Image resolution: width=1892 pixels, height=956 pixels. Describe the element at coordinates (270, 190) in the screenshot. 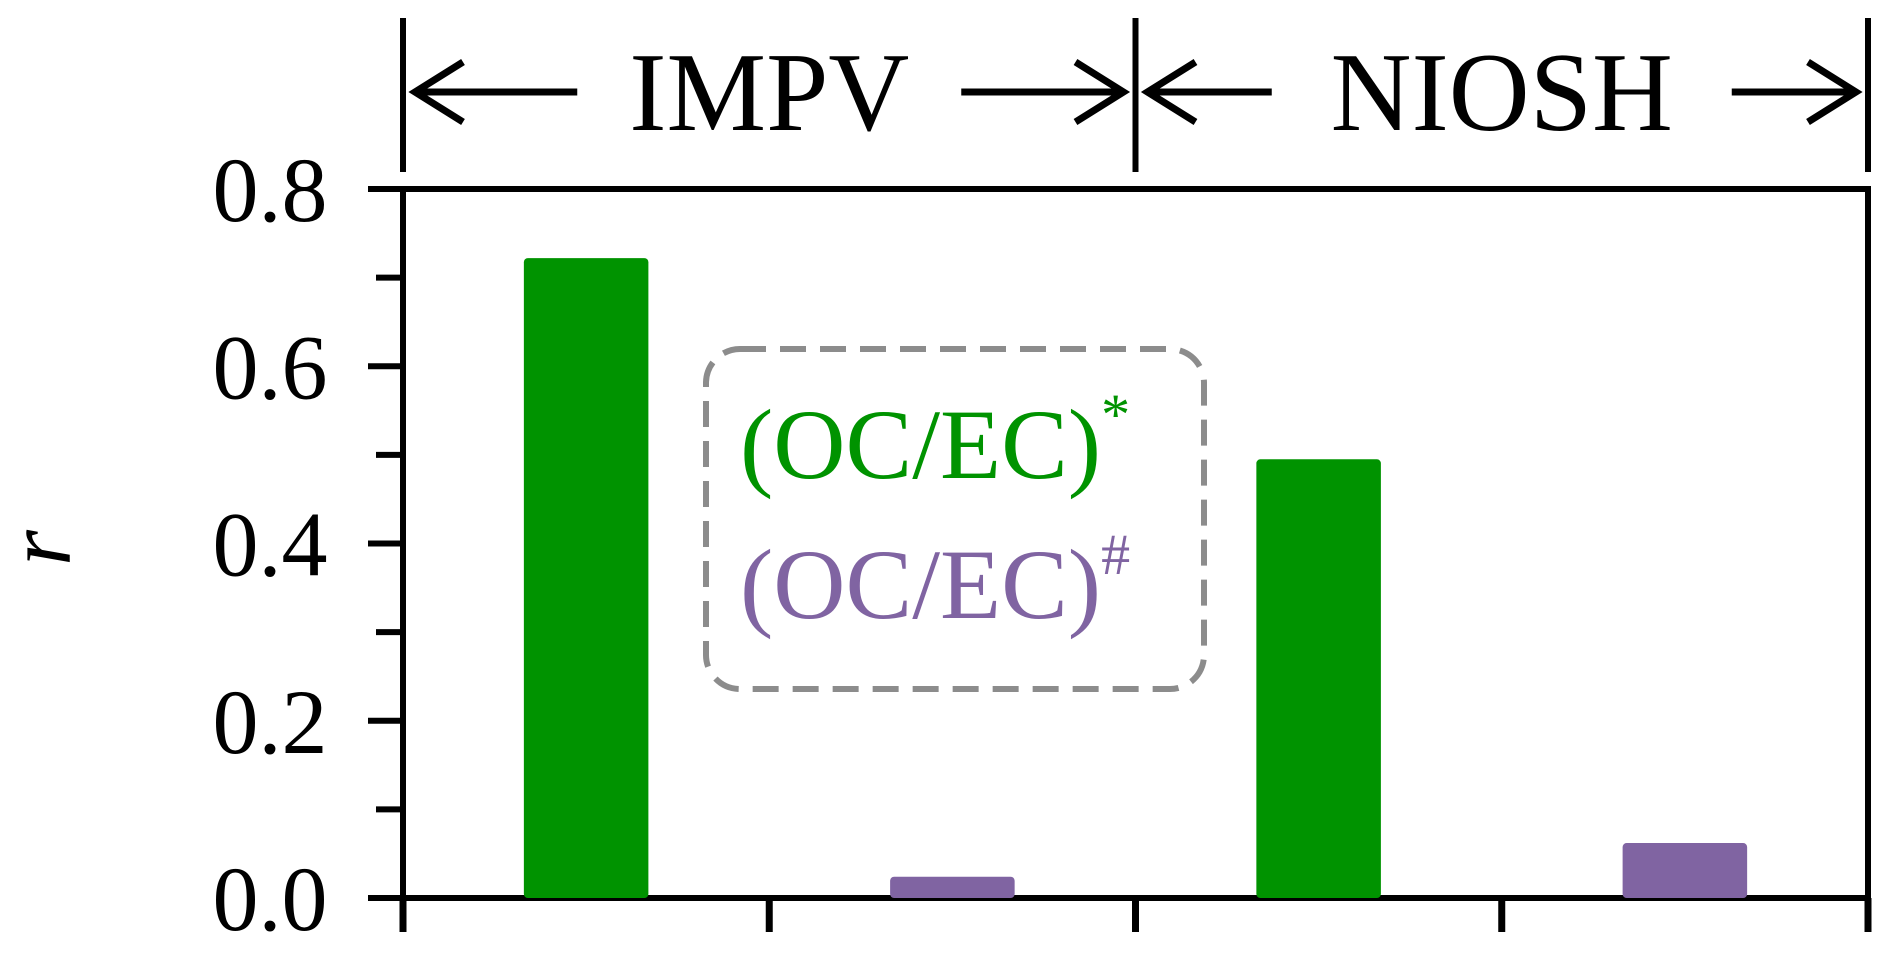

I see `y-tick-label: 0.8` at that location.